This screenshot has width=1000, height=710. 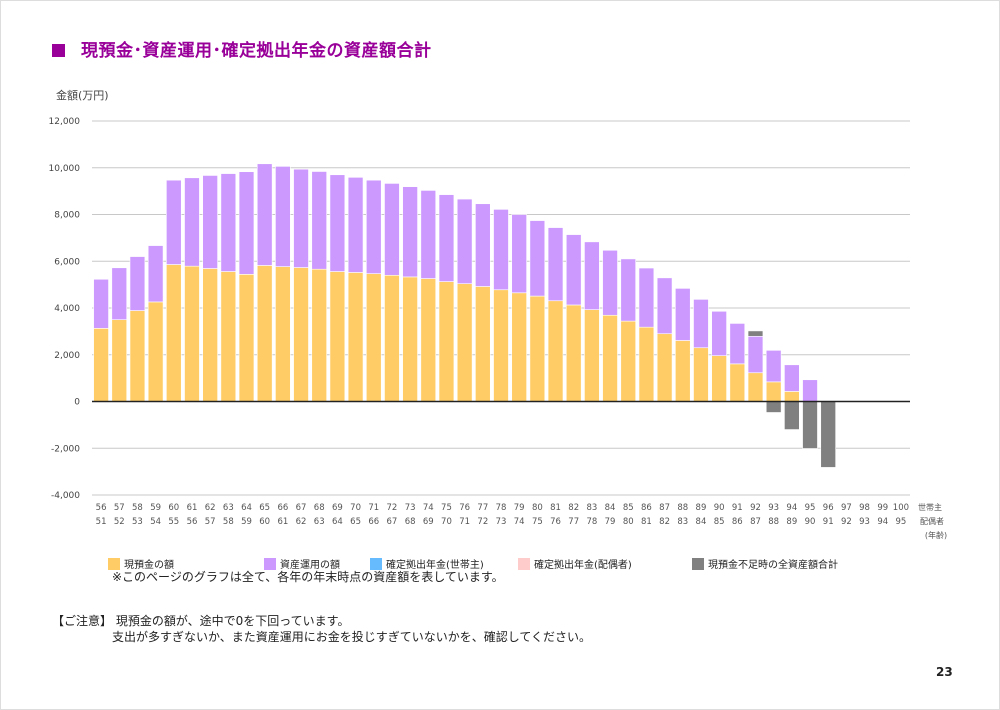 I want to click on caution-label: 【ご注意】, so click(x=82, y=621).